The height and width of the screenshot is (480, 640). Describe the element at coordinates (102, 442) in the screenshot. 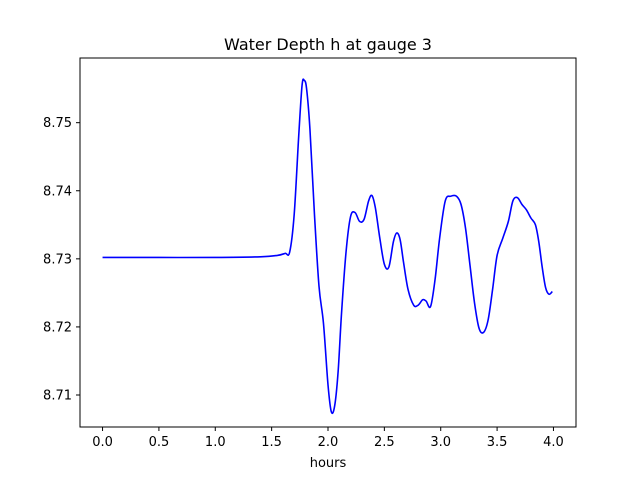

I see `x-tick-label: 0.0` at that location.